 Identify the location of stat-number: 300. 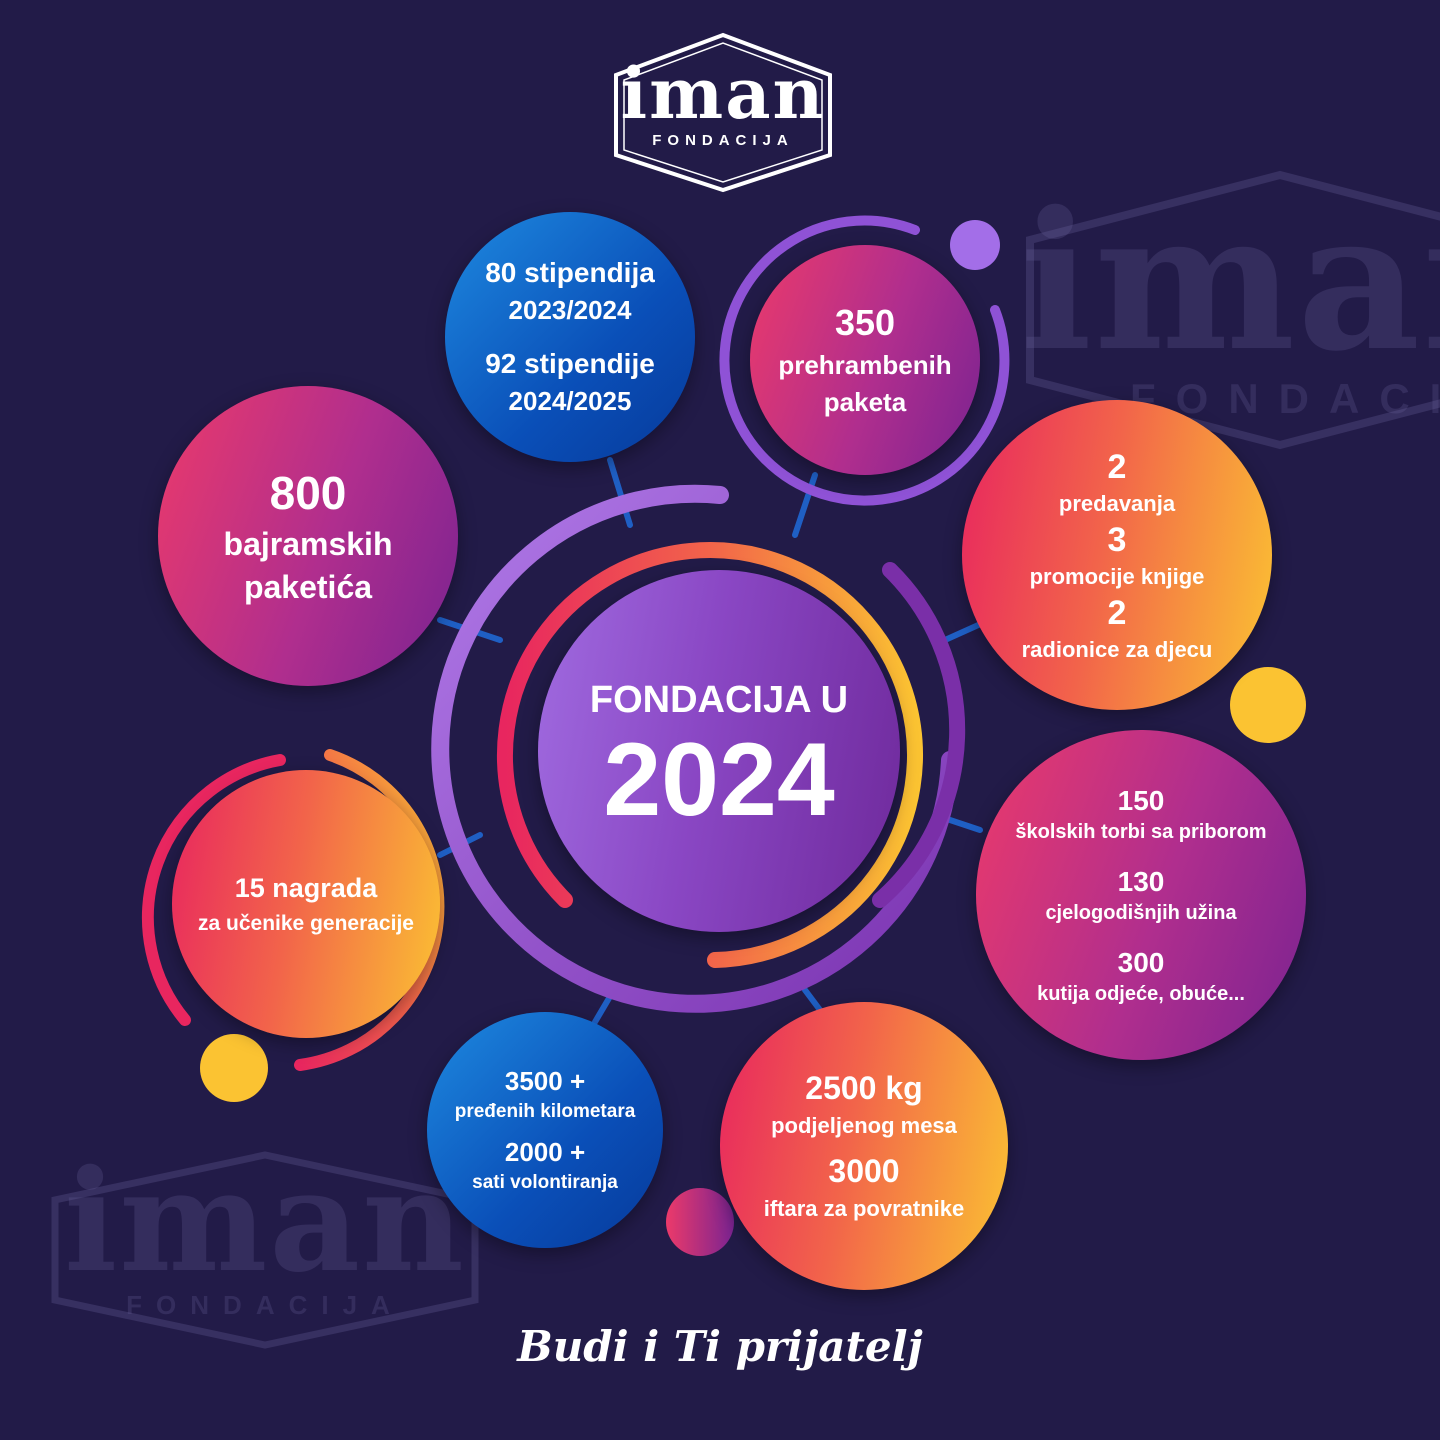
(1141, 962).